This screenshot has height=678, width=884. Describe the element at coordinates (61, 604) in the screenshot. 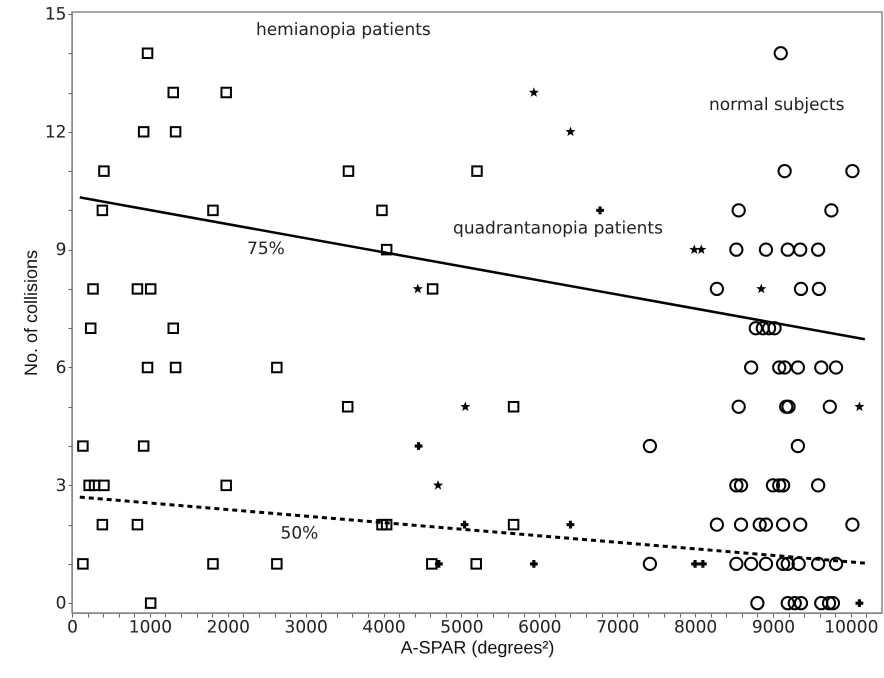

I see `y-tick-label: 0` at that location.